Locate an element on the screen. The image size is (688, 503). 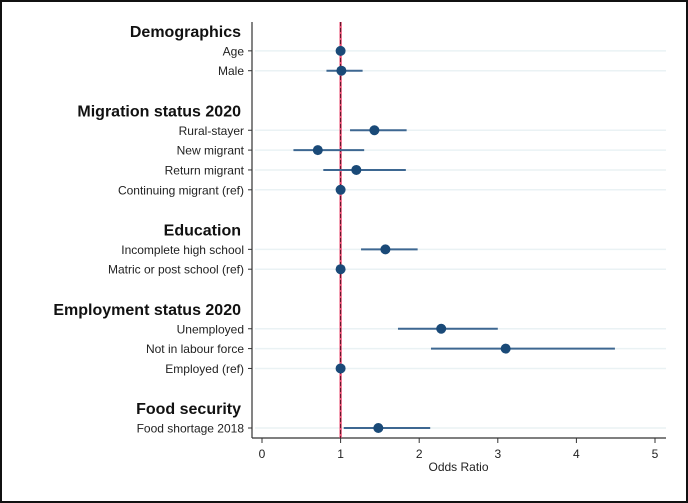
row-label: New migrant is located at coordinates (211, 151).